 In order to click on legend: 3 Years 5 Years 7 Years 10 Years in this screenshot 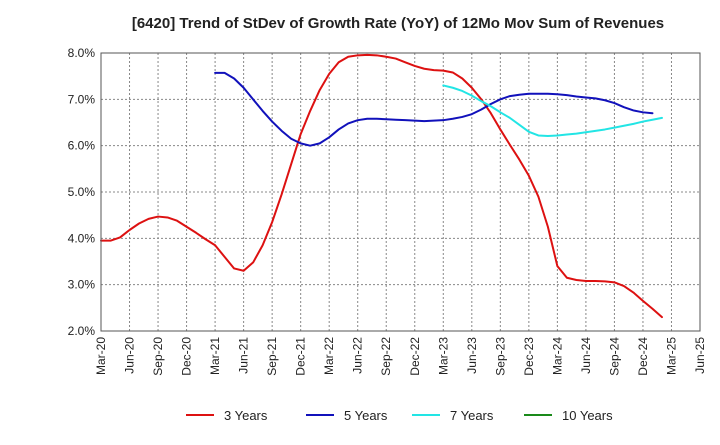, I will do `click(399, 415)`.